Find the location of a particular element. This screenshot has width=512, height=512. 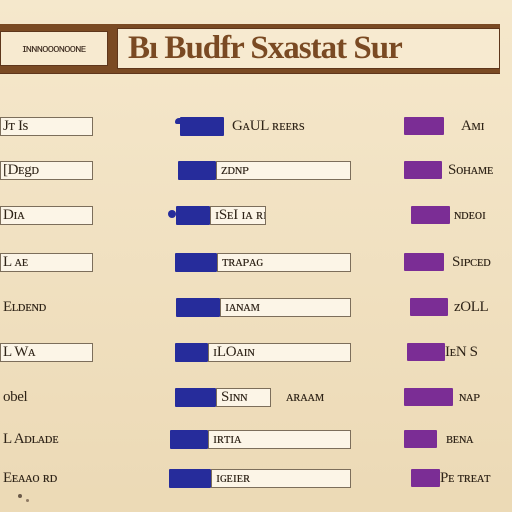

row-7: obel Sɪɴɴ ᴀʀᴀᴀᴍ ɴᴀᴘ is located at coordinates (256, 405).